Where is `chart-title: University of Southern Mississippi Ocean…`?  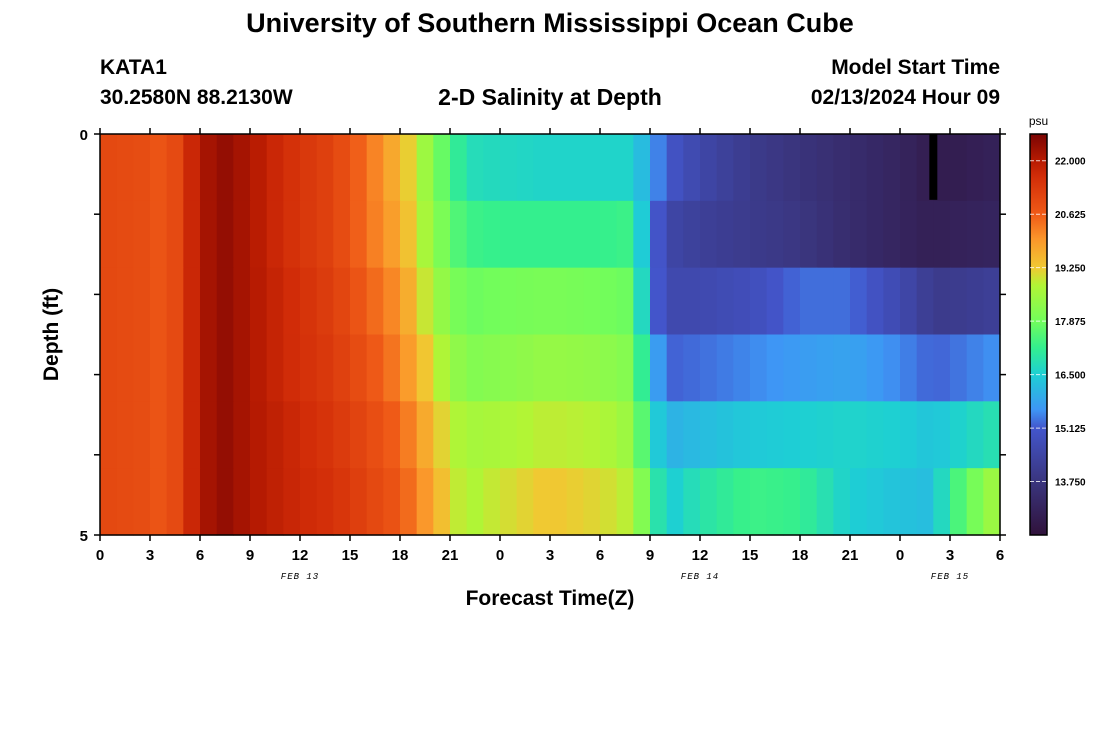
chart-title: University of Southern Mississippi Ocean… is located at coordinates (550, 23).